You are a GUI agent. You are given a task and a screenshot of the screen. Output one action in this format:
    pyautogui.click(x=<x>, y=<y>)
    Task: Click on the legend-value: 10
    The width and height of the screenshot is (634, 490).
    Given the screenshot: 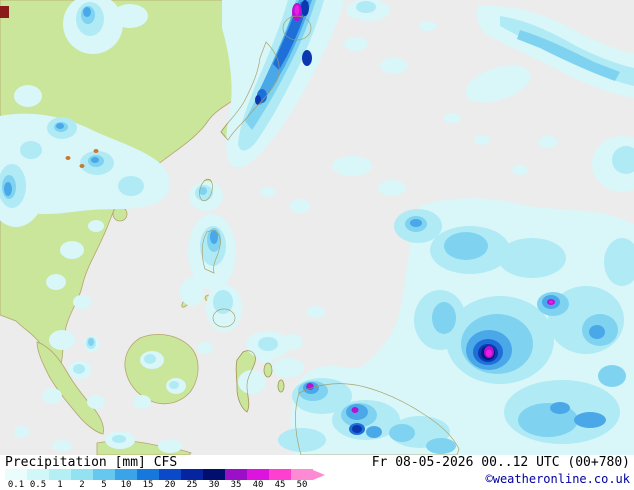 What is the action you would take?
    pyautogui.click(x=126, y=485)
    